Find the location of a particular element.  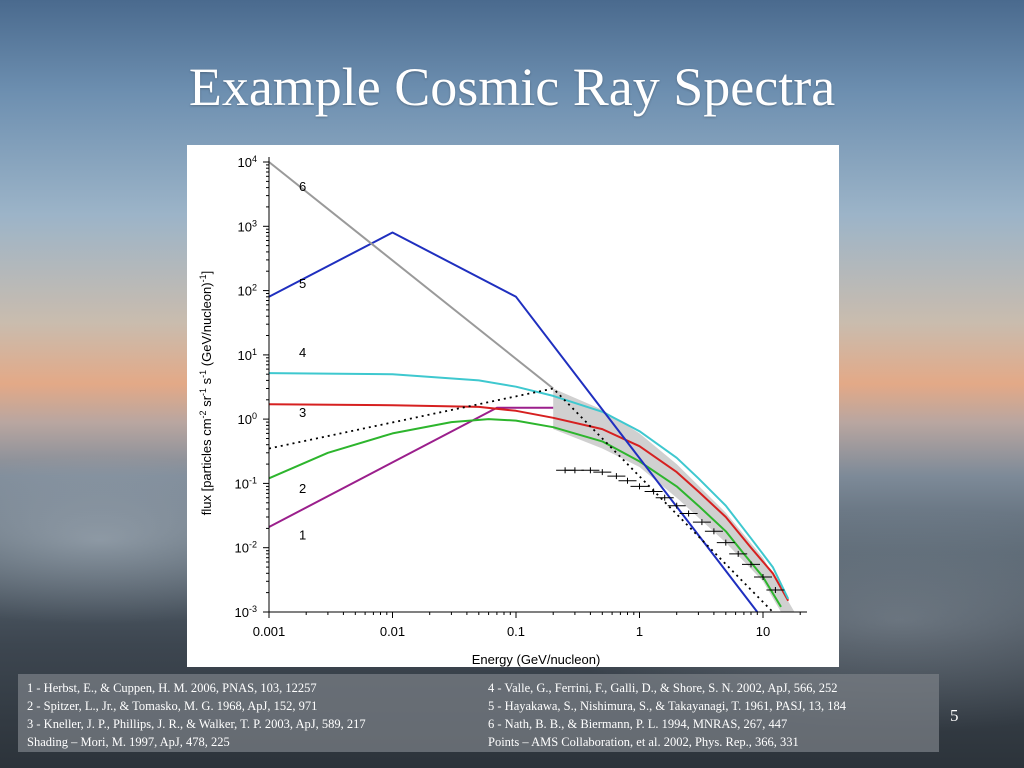

reference-line: Shading – Mori, M. 1997, ApJ, 478, 225 is located at coordinates (128, 742).